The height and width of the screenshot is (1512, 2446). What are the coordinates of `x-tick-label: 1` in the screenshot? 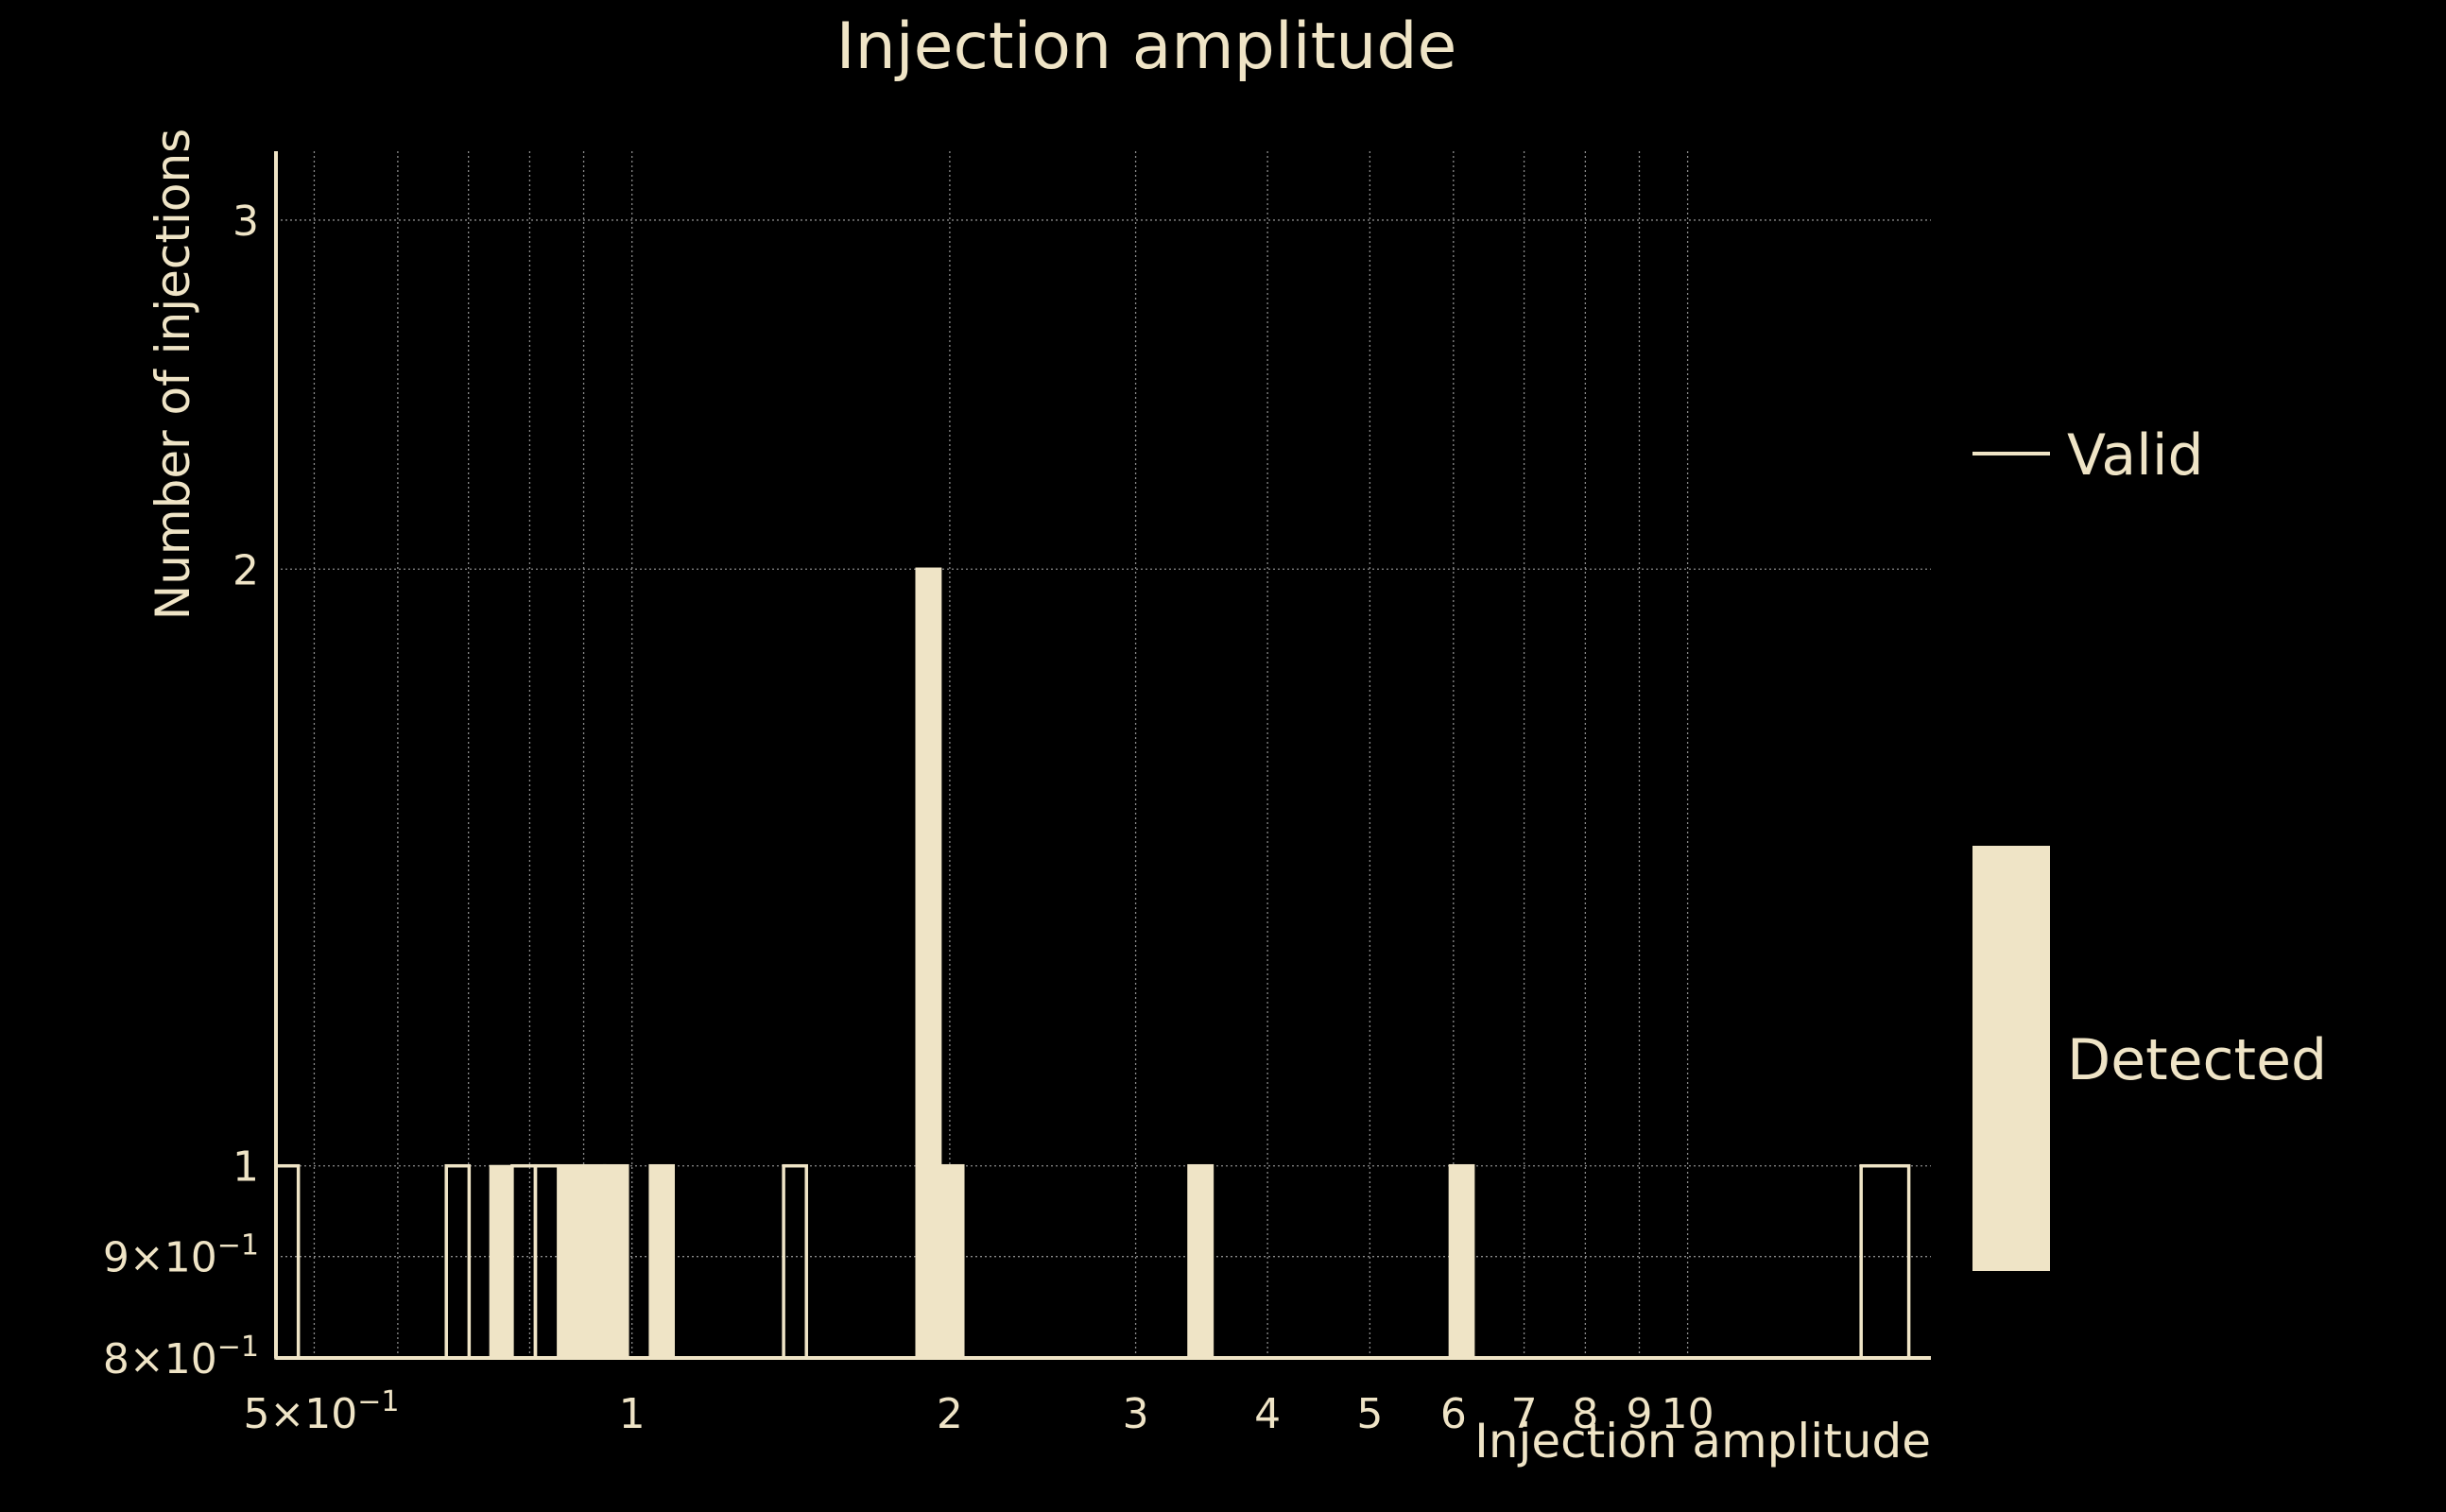 It's located at (632, 1414).